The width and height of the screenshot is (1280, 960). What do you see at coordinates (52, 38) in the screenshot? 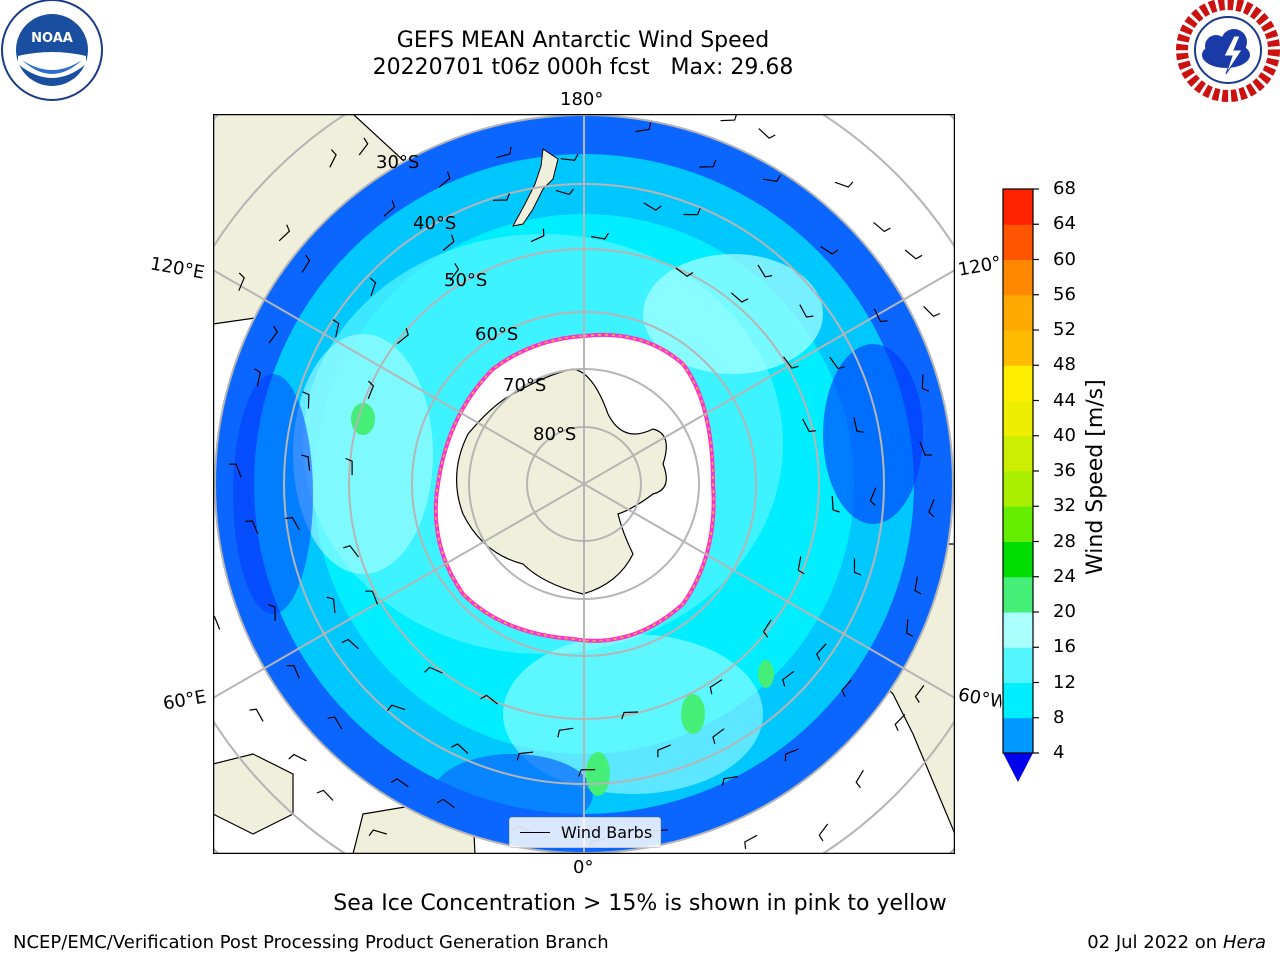
I see `noaa-logo-text: NOAA` at bounding box center [52, 38].